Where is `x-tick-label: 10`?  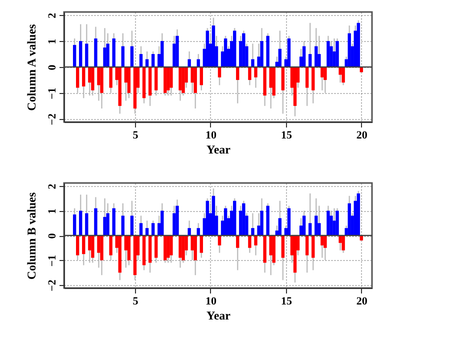 x-tick-label: 10 is located at coordinates (211, 302).